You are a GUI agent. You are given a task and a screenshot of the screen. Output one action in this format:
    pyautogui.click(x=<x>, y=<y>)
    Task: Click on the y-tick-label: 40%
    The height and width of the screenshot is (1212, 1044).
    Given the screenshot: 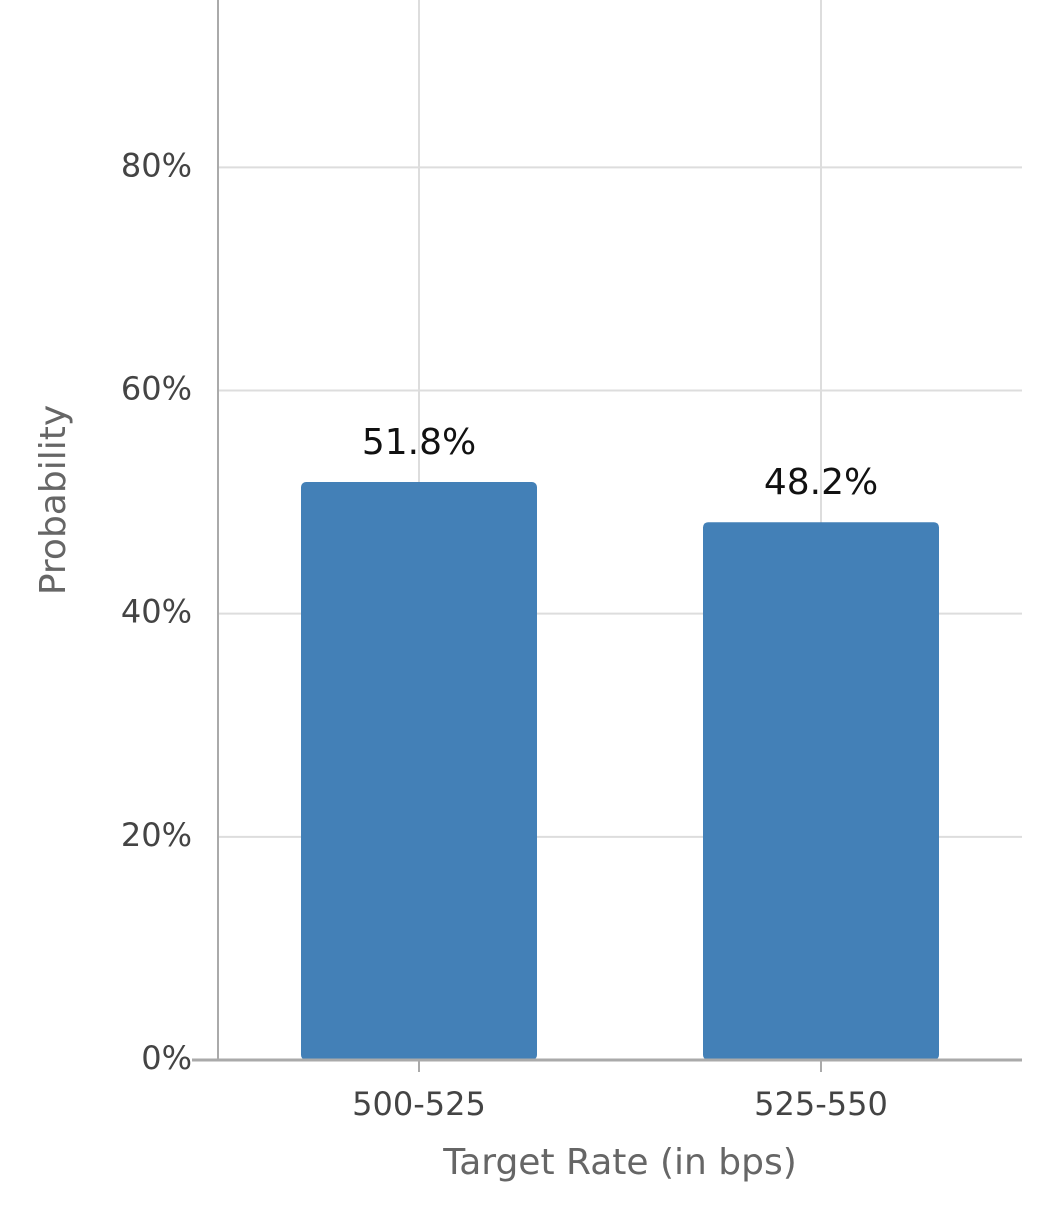 What is the action you would take?
    pyautogui.click(x=156, y=612)
    